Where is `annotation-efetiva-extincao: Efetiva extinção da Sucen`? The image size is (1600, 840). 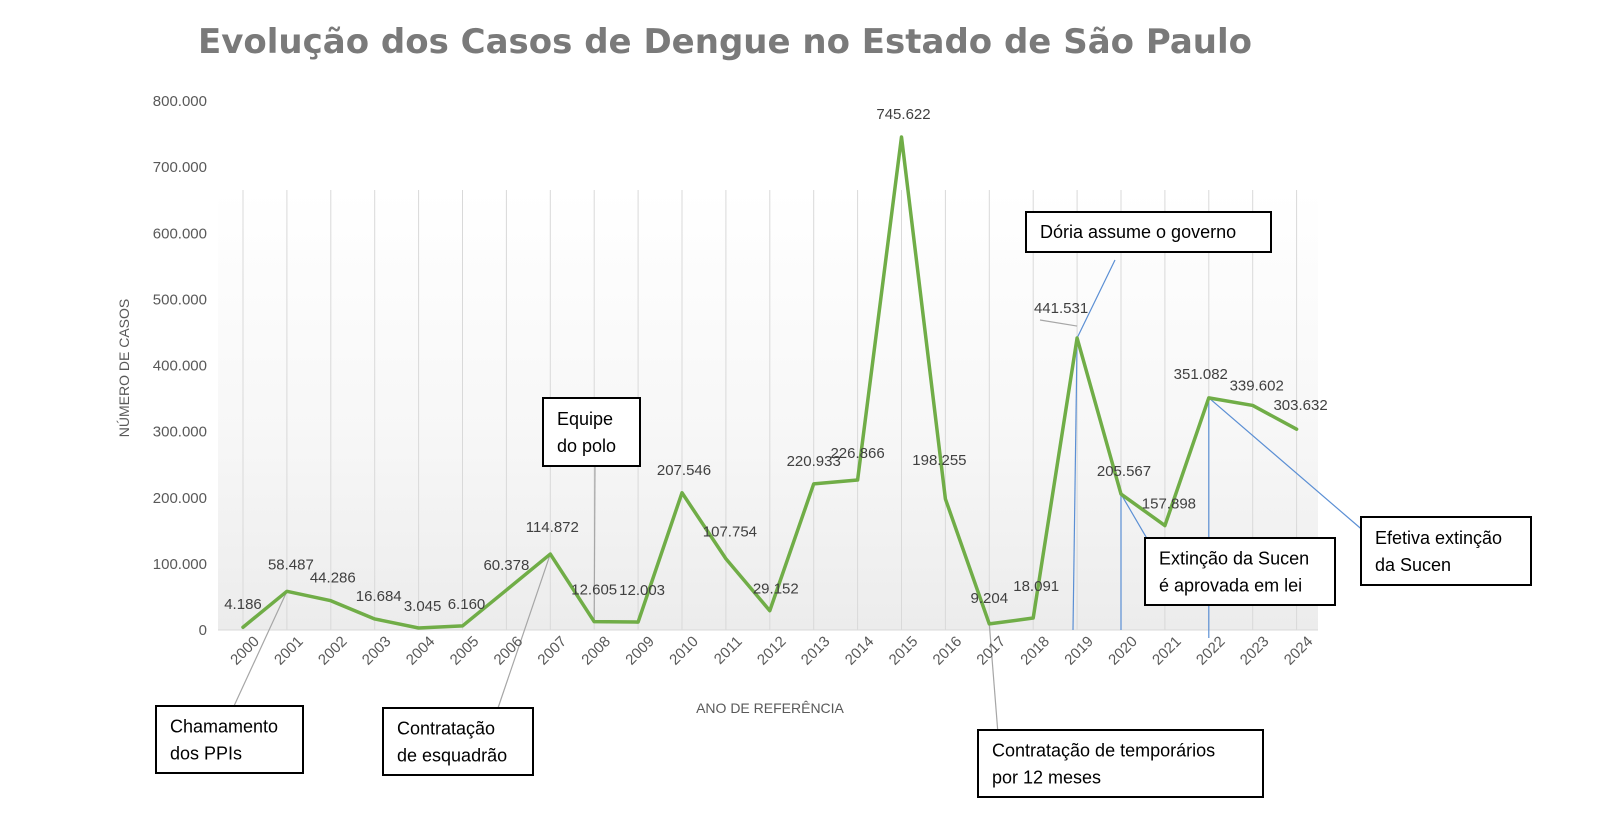 annotation-efetiva-extincao: Efetiva extinção da Sucen is located at coordinates (1446, 551).